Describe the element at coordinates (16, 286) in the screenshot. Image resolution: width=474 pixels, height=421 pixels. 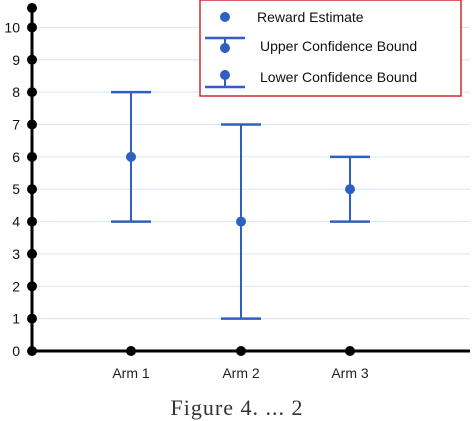
I see `y-tick-label-2: 2` at that location.